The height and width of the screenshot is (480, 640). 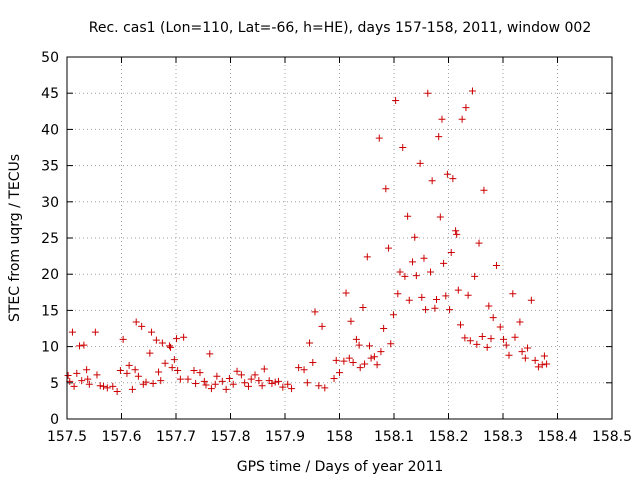 What do you see at coordinates (612, 437) in the screenshot?
I see `x-tick-label: 158.5` at bounding box center [612, 437].